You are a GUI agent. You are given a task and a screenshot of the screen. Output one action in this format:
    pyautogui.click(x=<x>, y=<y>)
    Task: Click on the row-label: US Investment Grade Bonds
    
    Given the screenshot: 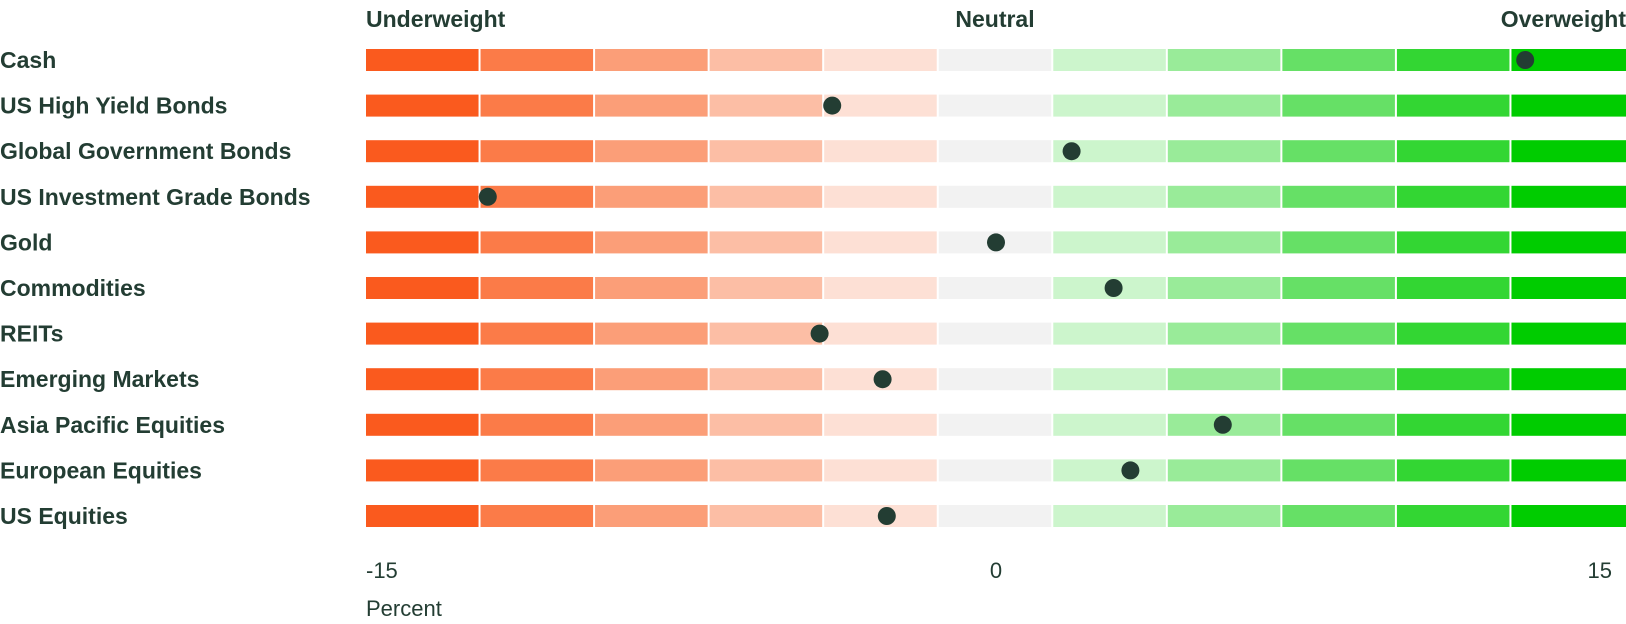 What is the action you would take?
    pyautogui.click(x=155, y=197)
    